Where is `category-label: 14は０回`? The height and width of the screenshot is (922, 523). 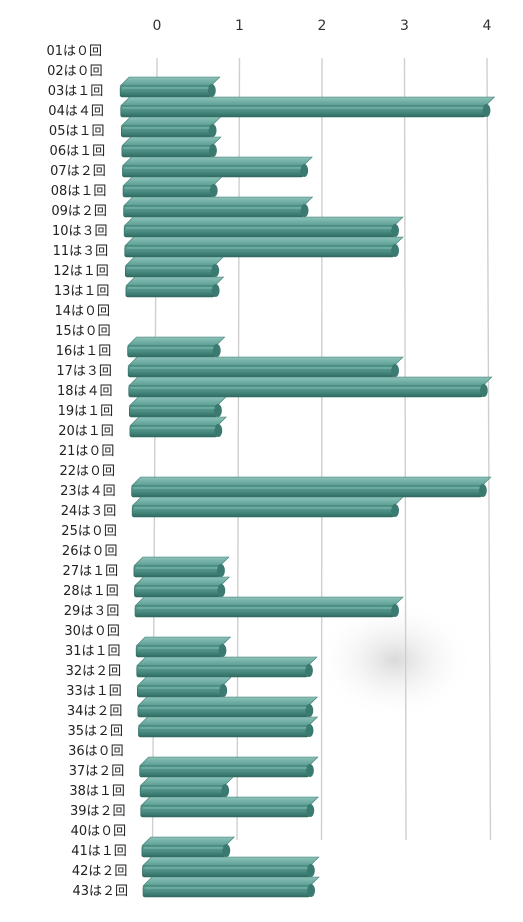 category-label: 14は０回 is located at coordinates (83, 311).